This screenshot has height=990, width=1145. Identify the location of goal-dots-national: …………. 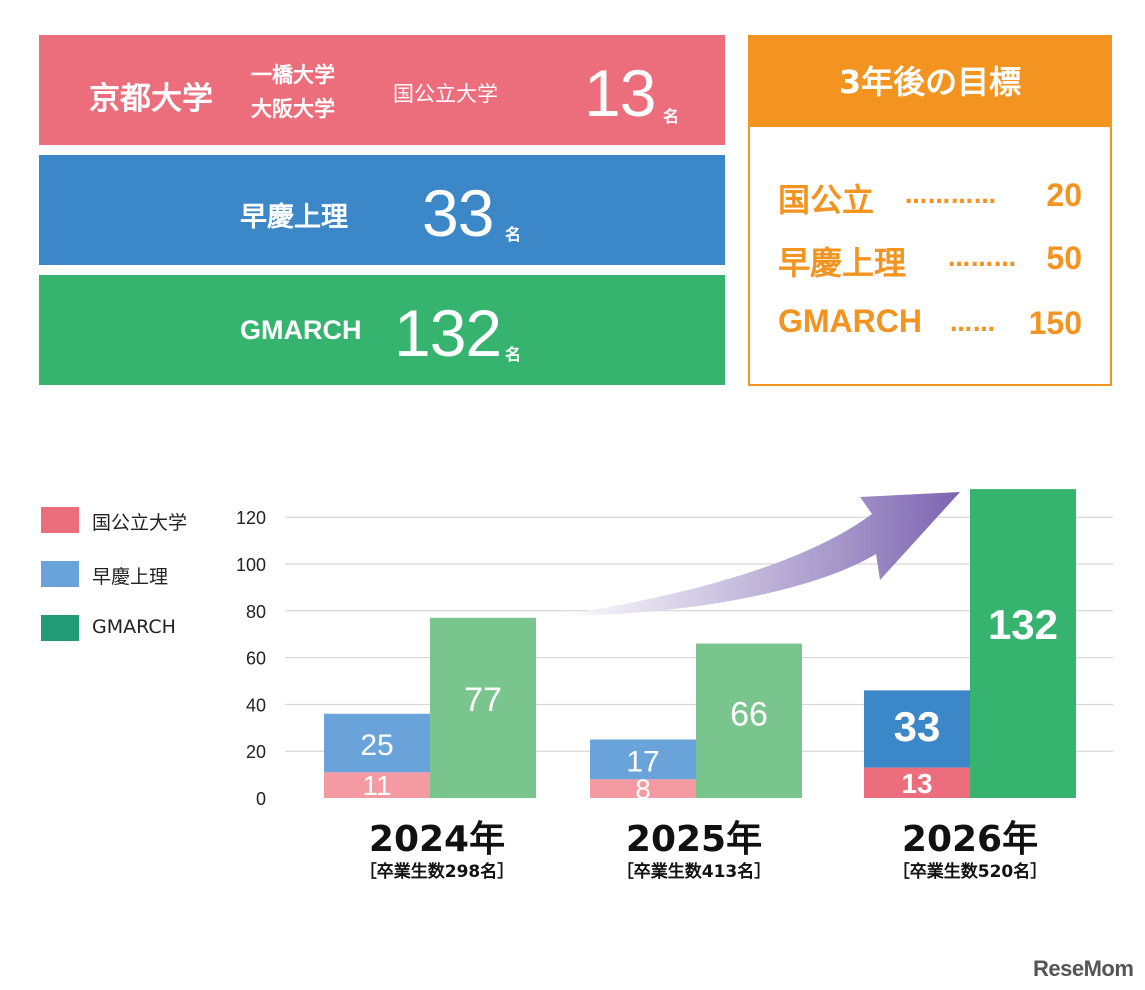
(951, 196).